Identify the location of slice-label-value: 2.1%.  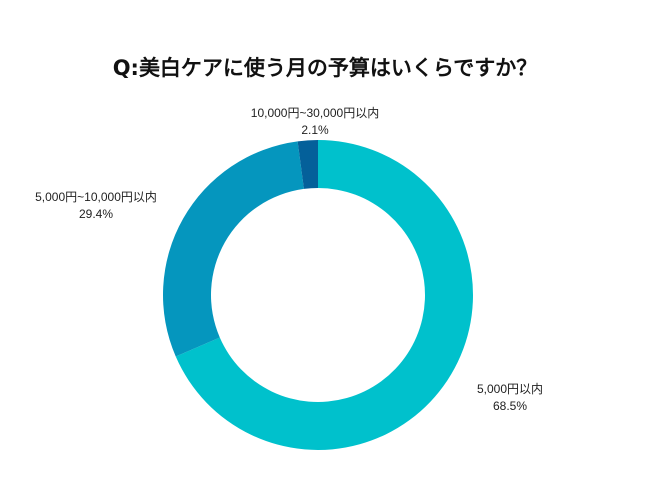
(315, 130).